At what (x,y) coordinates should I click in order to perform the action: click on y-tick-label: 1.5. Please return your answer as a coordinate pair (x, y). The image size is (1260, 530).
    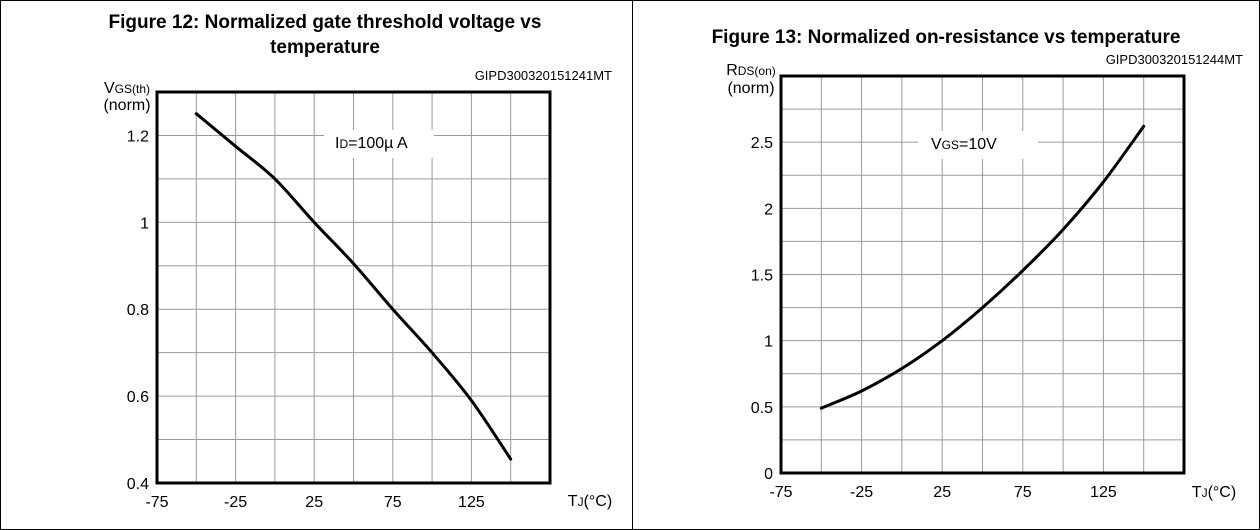
    Looking at the image, I should click on (762, 276).